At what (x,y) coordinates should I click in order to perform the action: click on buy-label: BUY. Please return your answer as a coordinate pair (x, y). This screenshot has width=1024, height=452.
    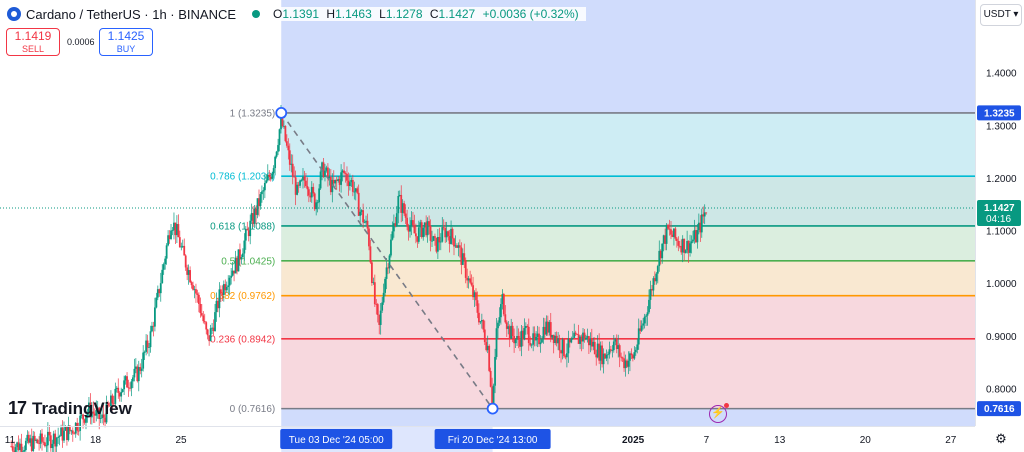
    Looking at the image, I should click on (126, 49).